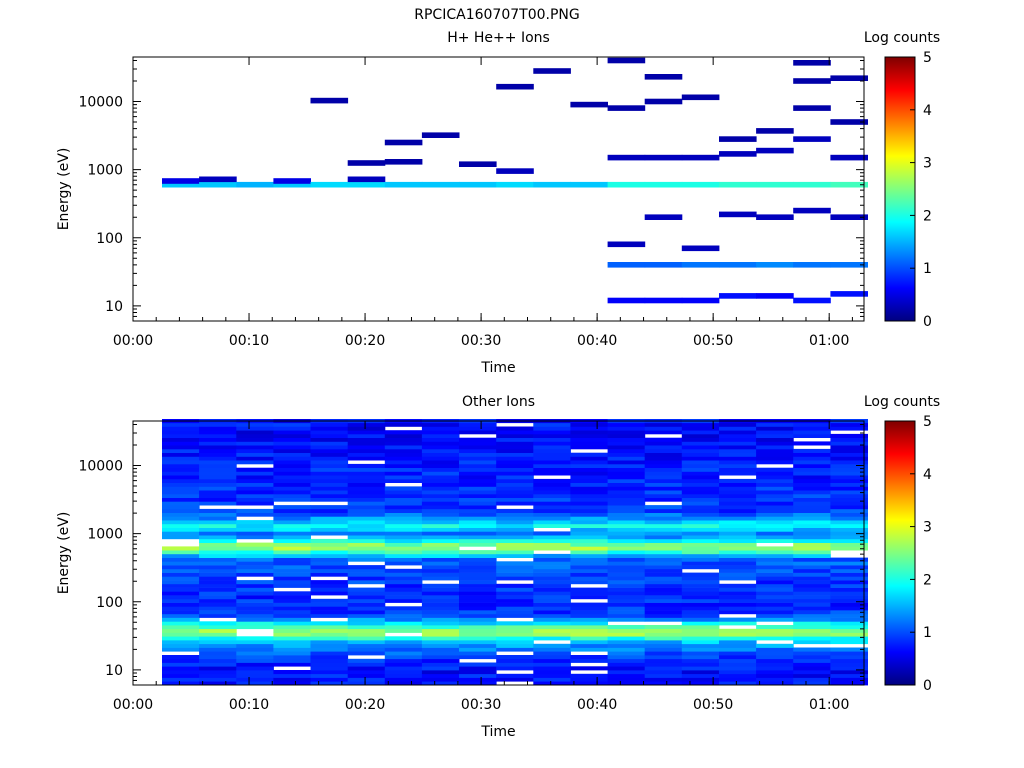  Describe the element at coordinates (133, 705) in the screenshot. I see `x-tick-label: 00:00` at that location.